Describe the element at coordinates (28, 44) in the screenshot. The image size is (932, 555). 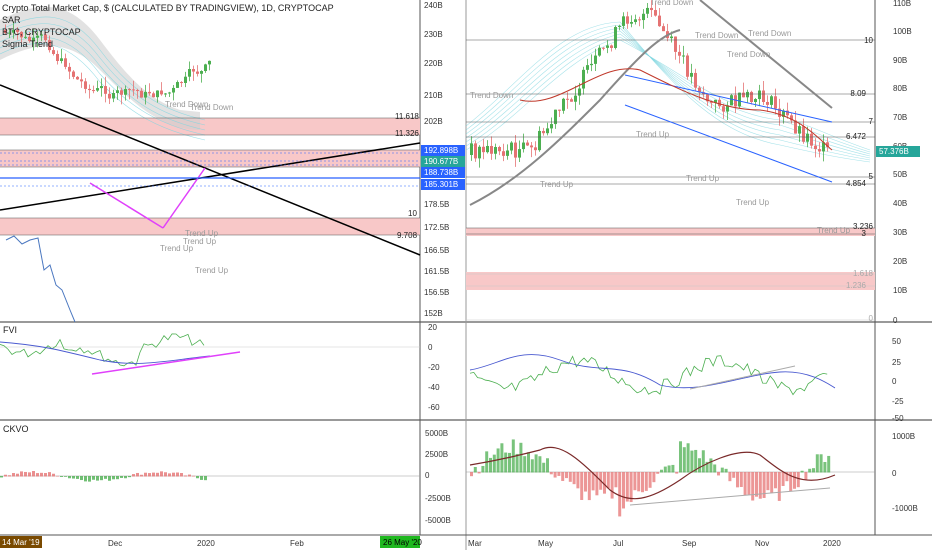
I see `indicator-sigma: Sigma Trend` at that location.